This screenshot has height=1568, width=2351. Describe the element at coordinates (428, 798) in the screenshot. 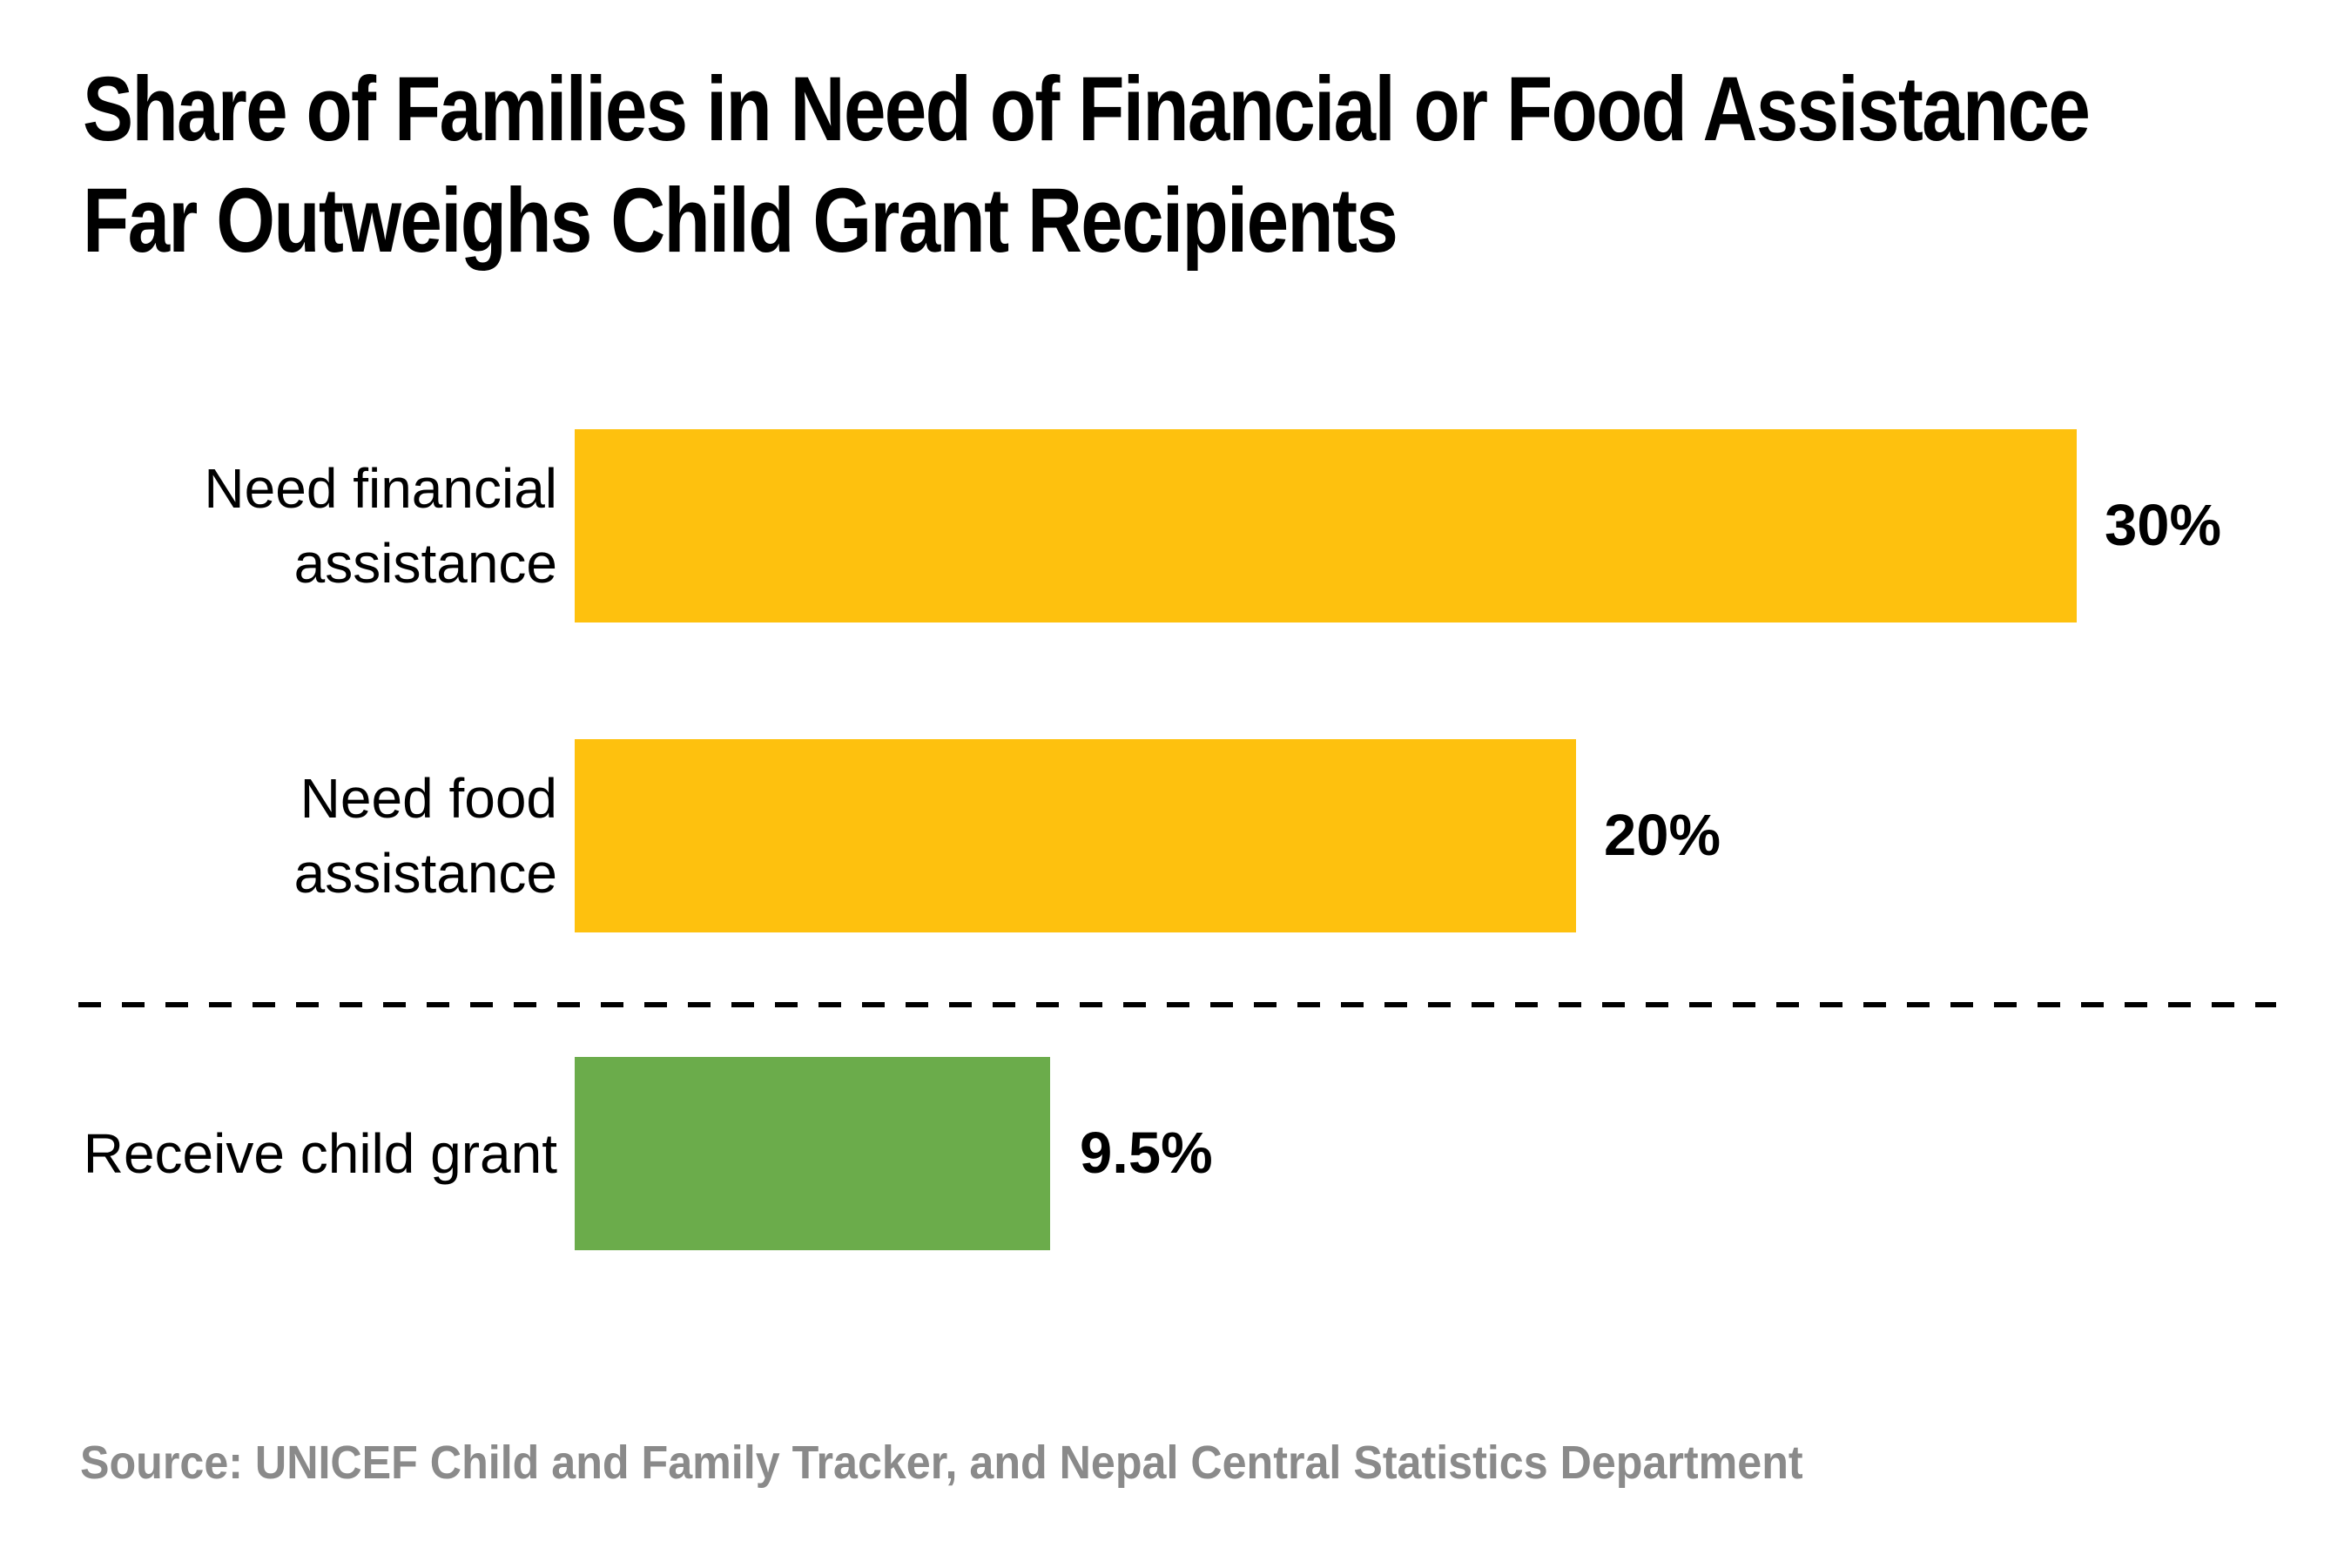

I see `category-label-line: Need food` at that location.